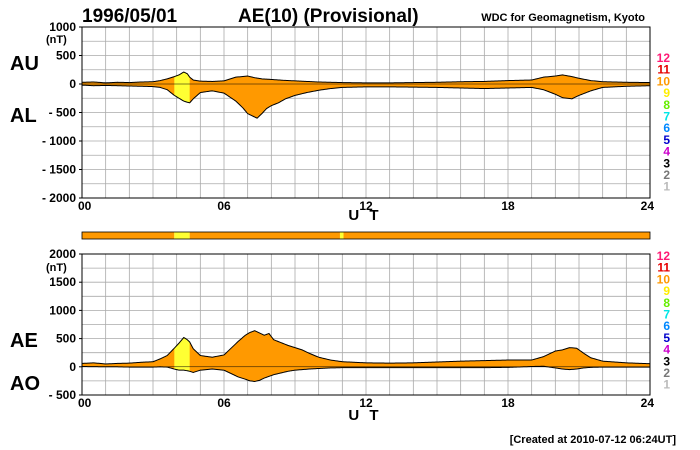 This screenshot has height=450, width=700. Describe the element at coordinates (366, 101) in the screenshot. I see `series-line-al` at that location.